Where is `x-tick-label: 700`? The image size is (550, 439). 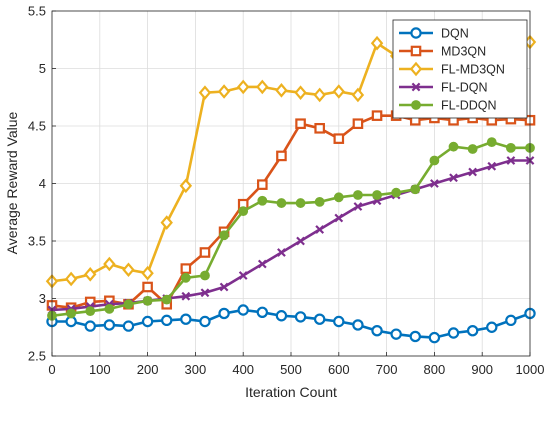 x-tick-label: 700 is located at coordinates (387, 369).